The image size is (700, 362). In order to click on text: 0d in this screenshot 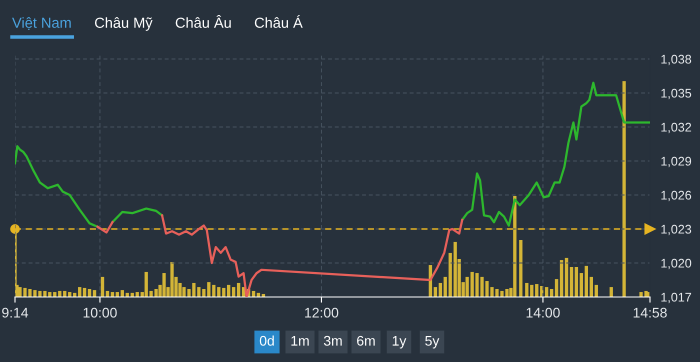, I will do `click(267, 341)`.